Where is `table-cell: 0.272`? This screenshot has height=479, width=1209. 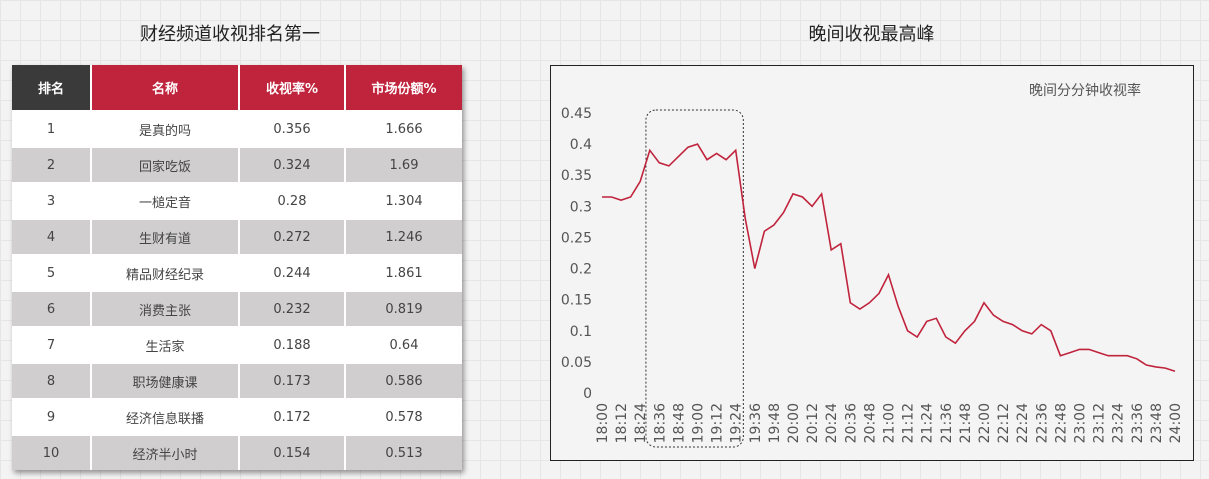
table-cell: 0.272 is located at coordinates (291, 236).